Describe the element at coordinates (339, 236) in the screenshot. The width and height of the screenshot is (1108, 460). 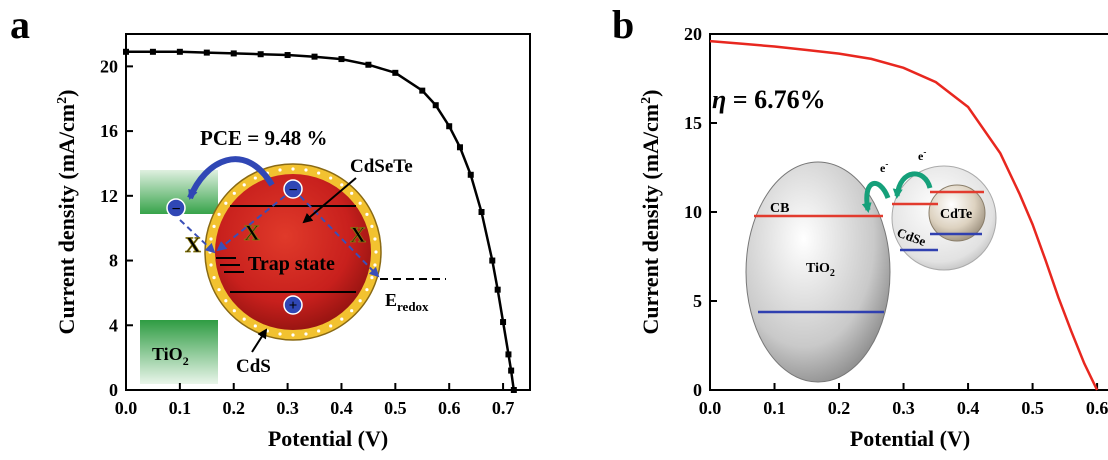
I see `core-to-redox-arrow` at that location.